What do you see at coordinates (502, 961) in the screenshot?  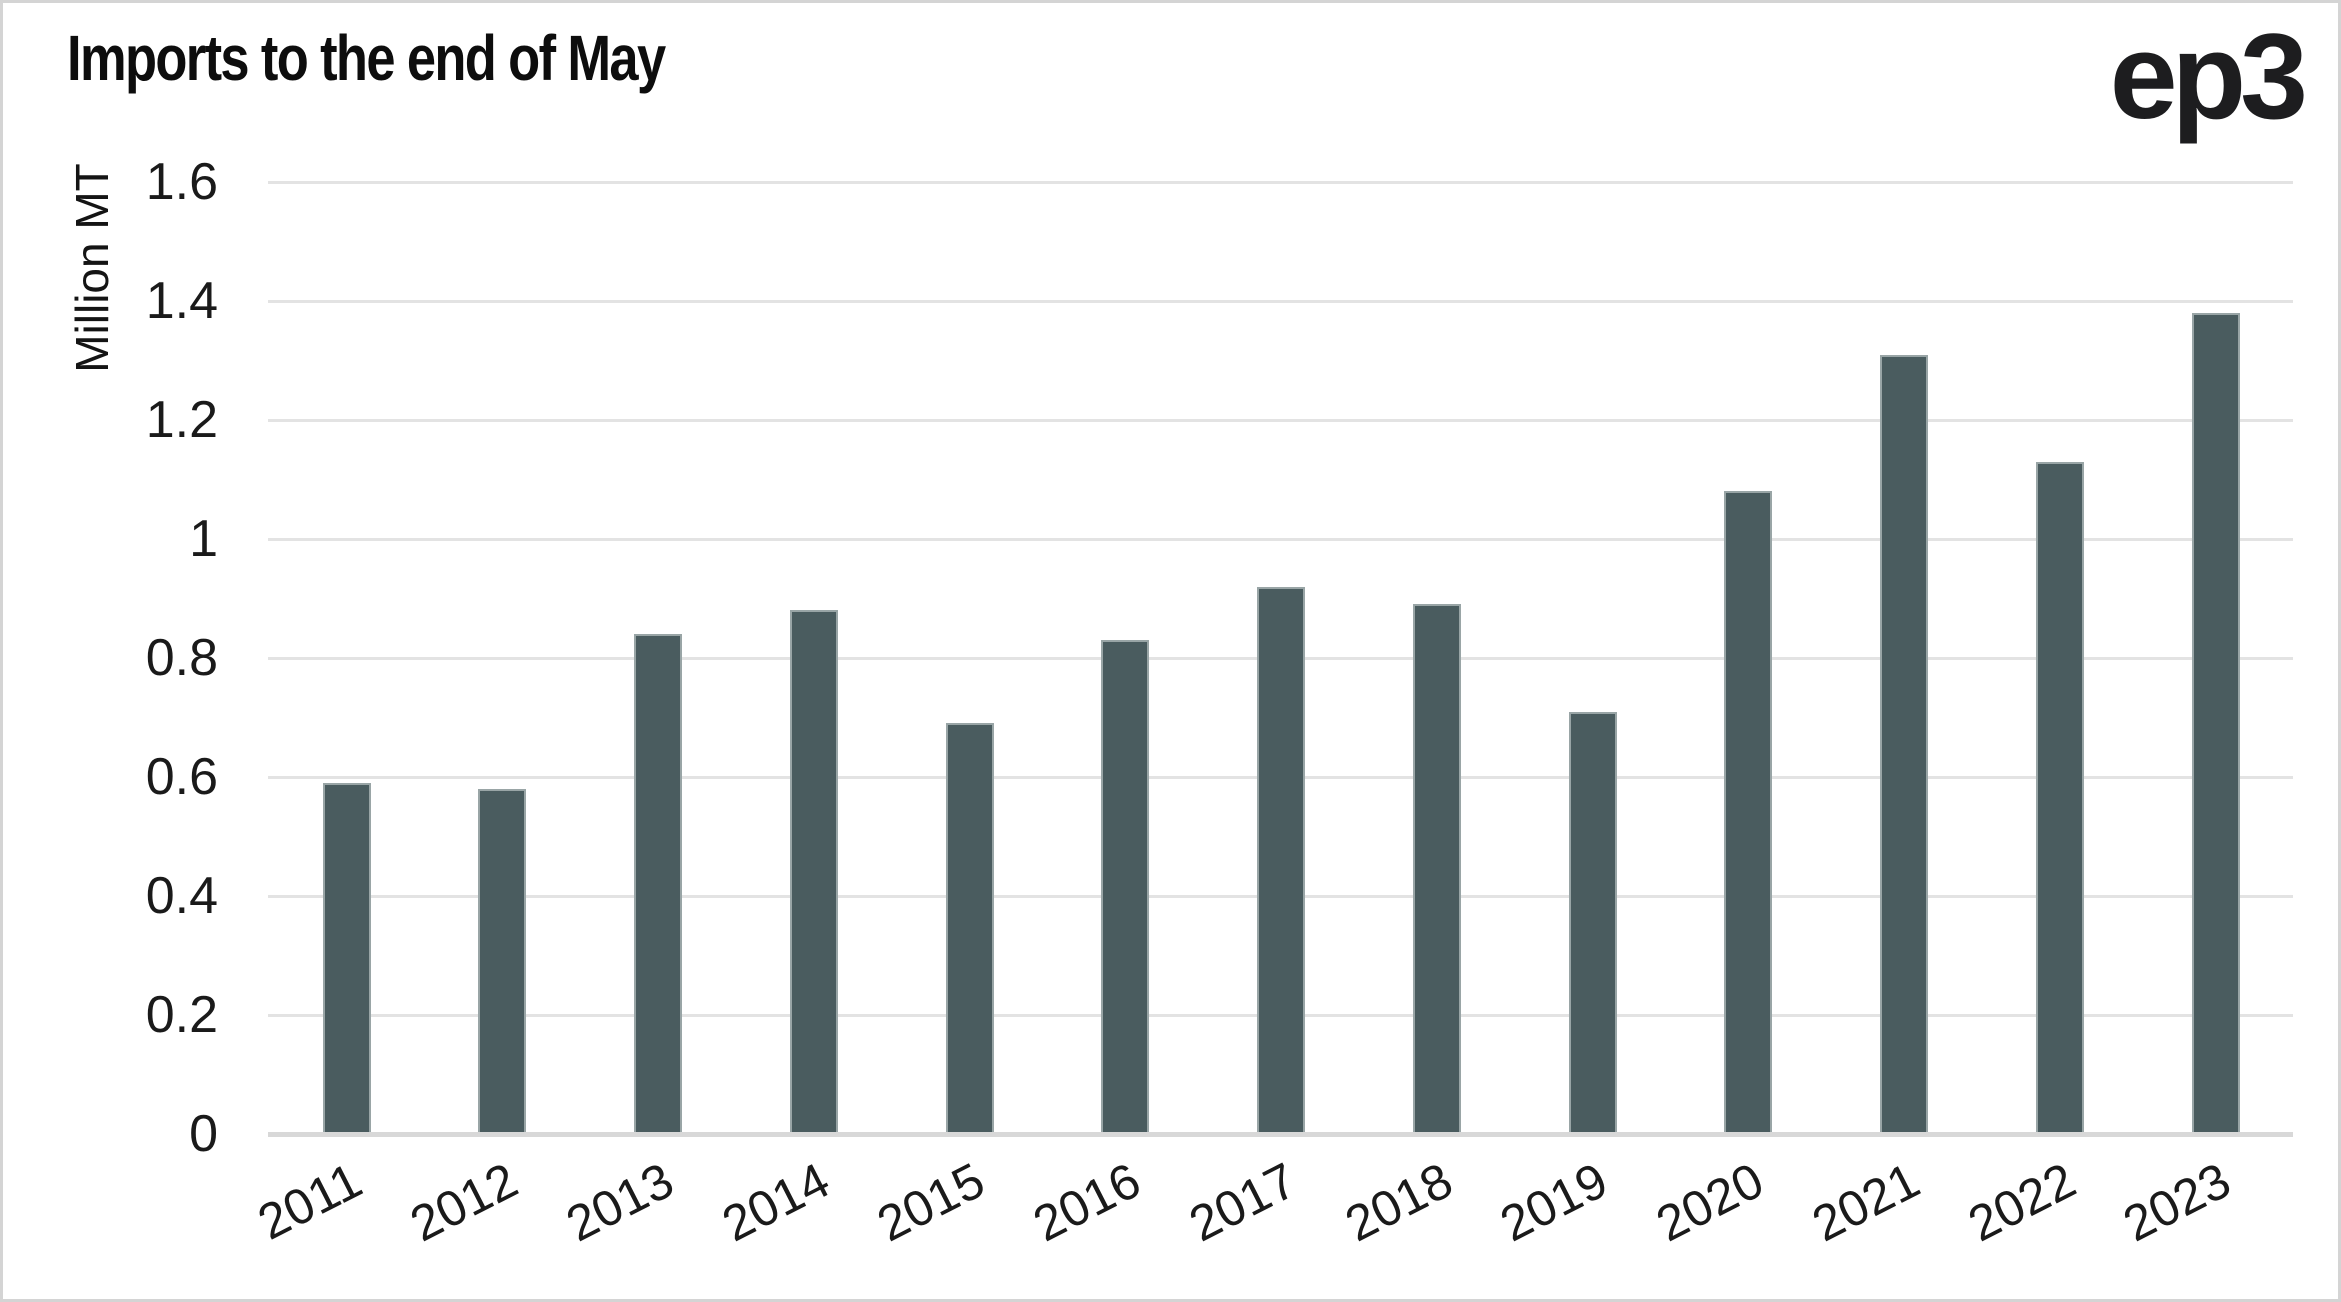 I see `bar-2012` at bounding box center [502, 961].